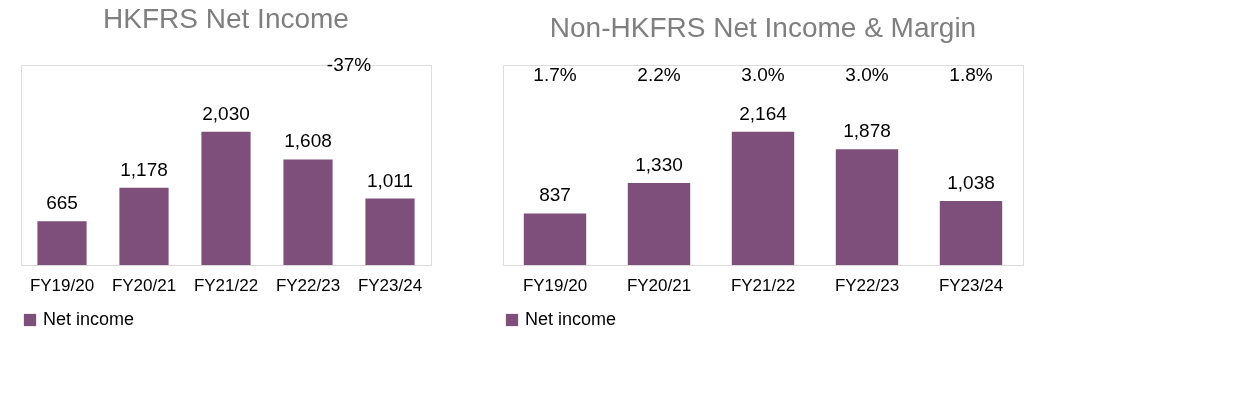 This screenshot has height=404, width=1243. I want to click on data-label: 1,178, so click(144, 169).